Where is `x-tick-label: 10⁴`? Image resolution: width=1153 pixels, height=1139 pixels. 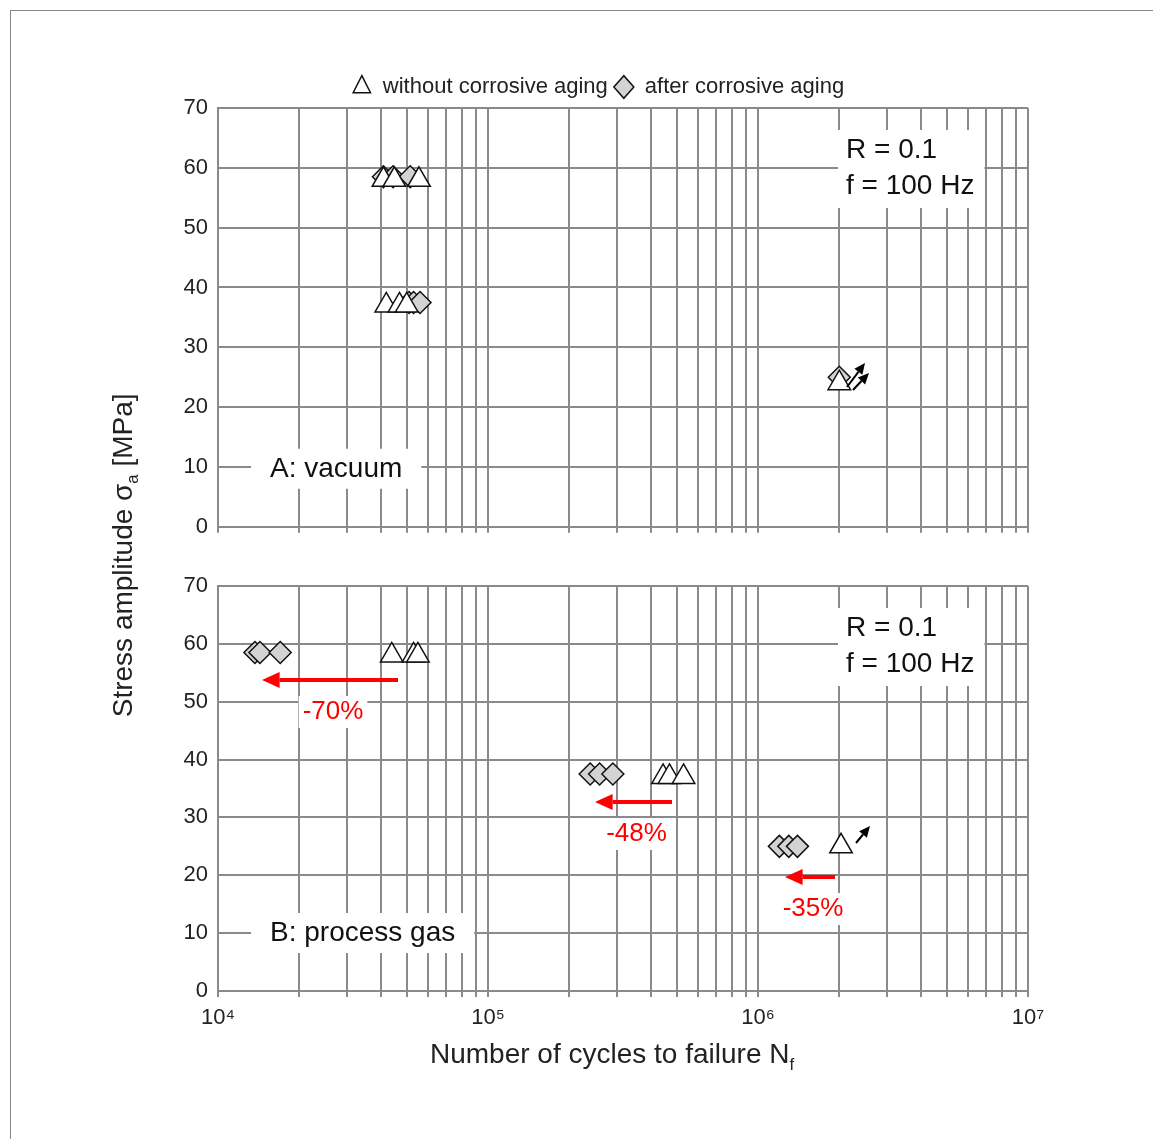 x-tick-label: 10⁴ is located at coordinates (218, 1017).